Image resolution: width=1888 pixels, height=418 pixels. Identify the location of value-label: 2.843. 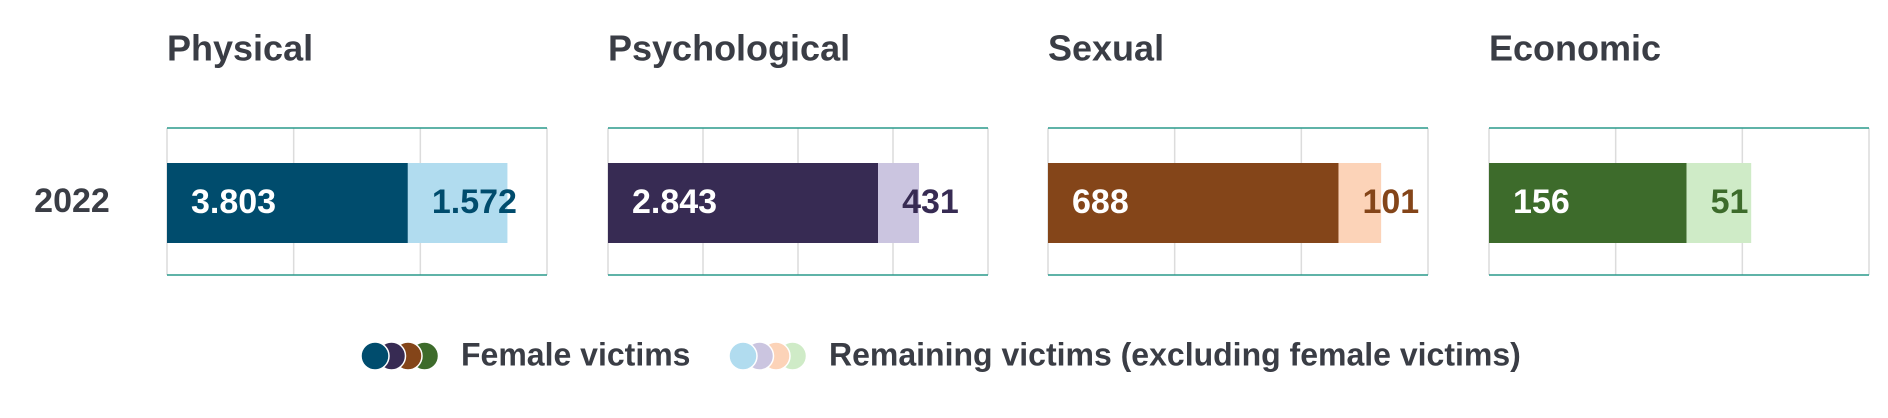
(674, 202).